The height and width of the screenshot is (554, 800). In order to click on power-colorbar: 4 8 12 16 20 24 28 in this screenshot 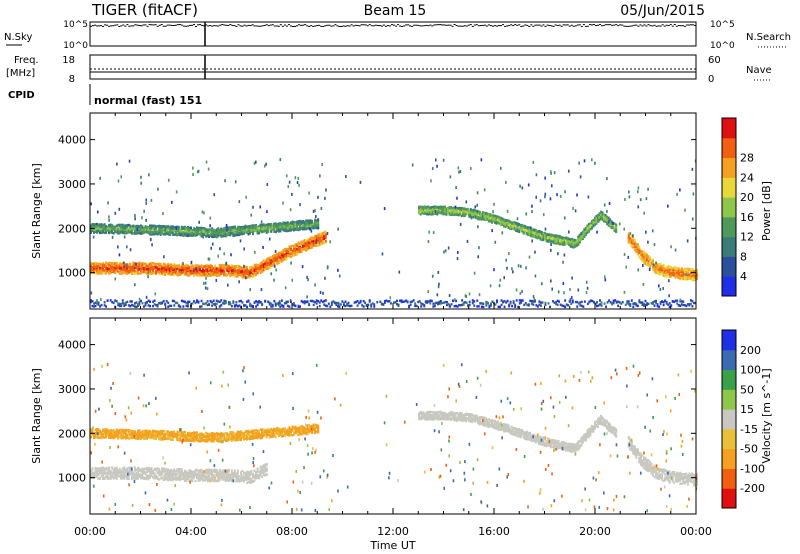, I will do `click(737, 207)`.